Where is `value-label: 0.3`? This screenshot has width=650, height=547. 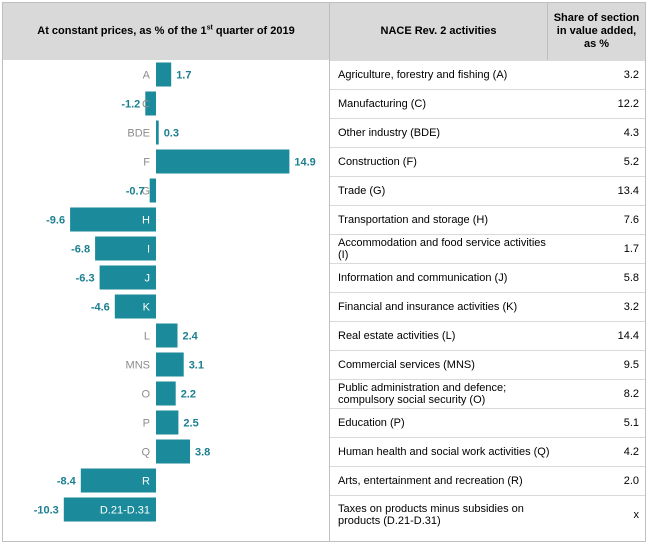 value-label: 0.3 is located at coordinates (171, 134).